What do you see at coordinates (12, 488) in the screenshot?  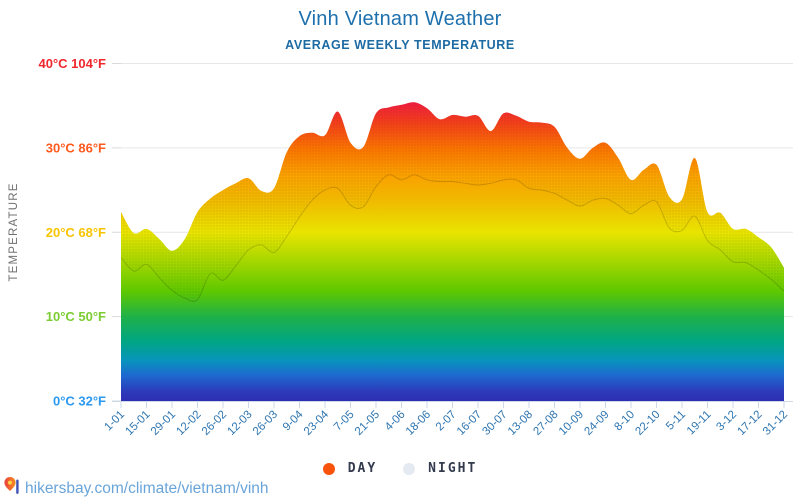 I see `map-pin-icon` at bounding box center [12, 488].